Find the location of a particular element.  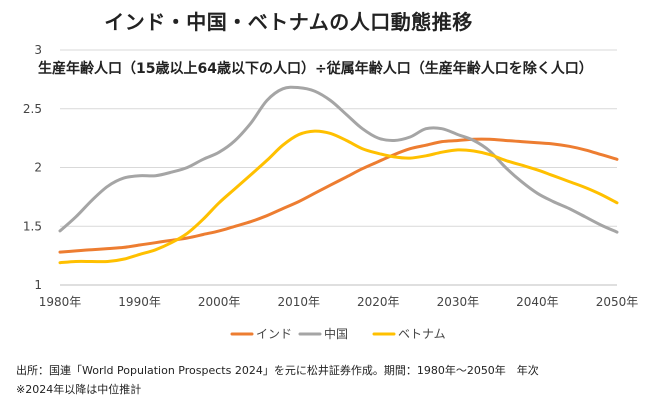

estimate-note: ※2024年以降は中位推計 is located at coordinates (79, 389).